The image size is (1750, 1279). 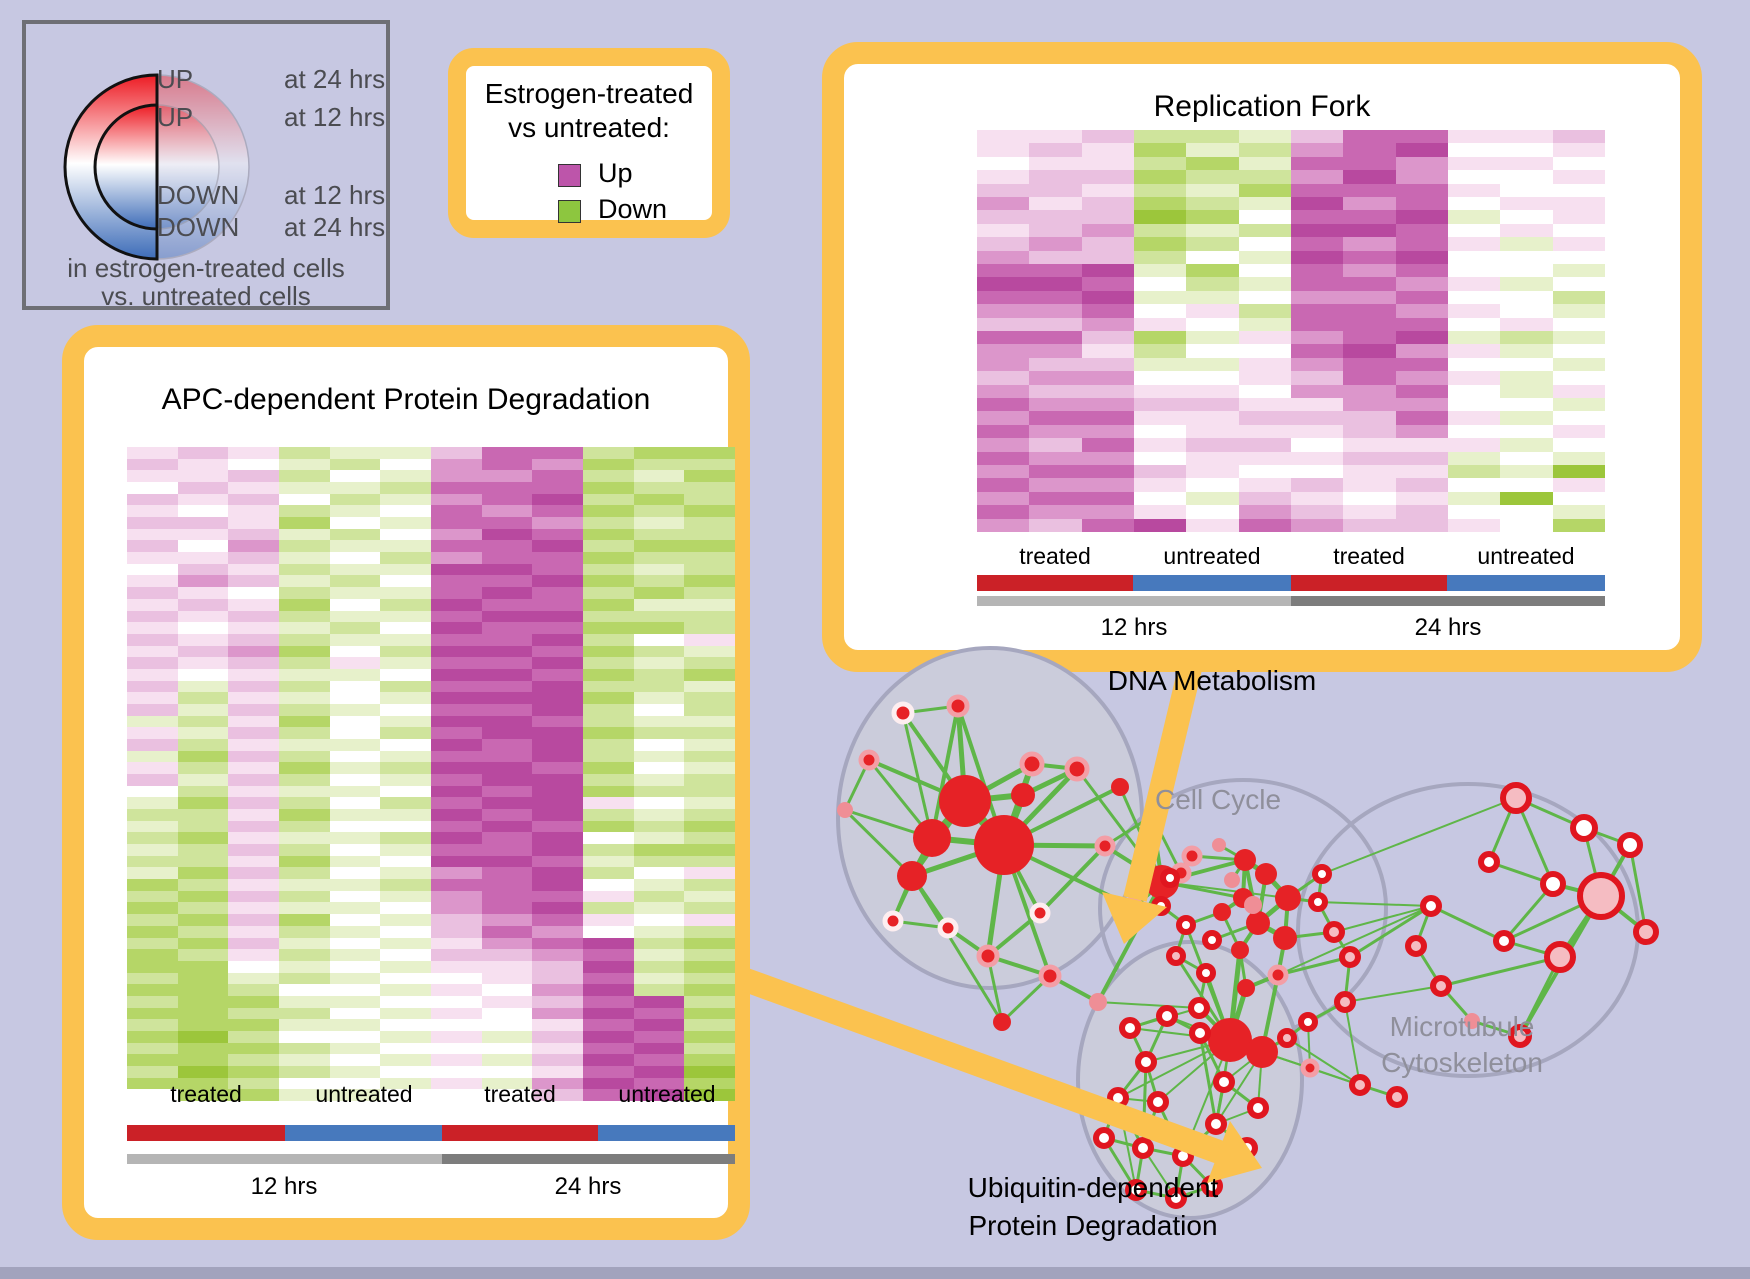 I want to click on figure-bottom-border, so click(x=875, y=1273).